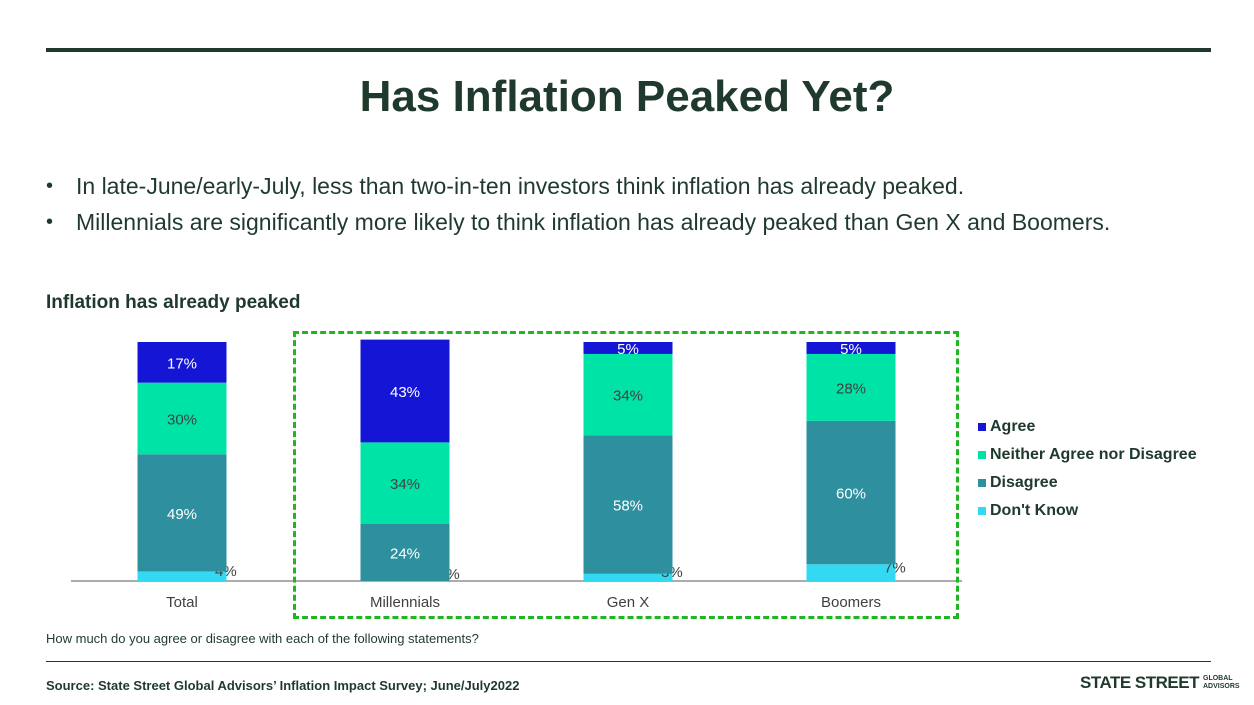  I want to click on data-label: 60%, so click(851, 494).